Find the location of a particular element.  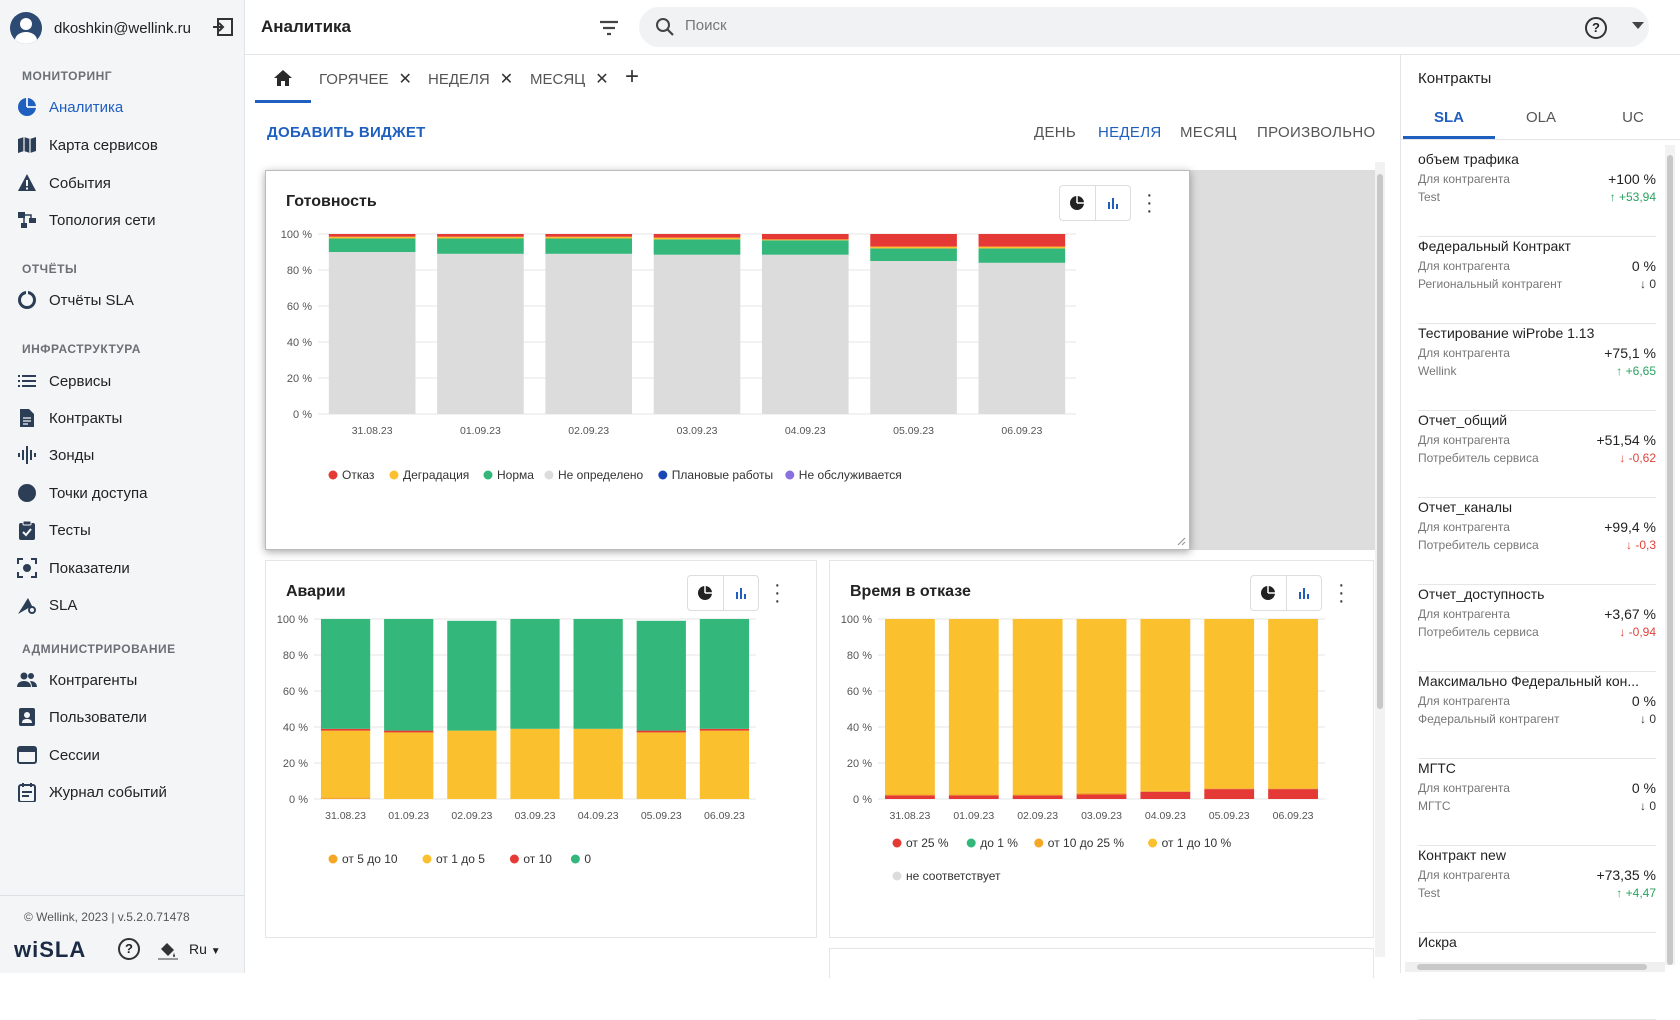

sidebar-item: SLA is located at coordinates (123, 605).